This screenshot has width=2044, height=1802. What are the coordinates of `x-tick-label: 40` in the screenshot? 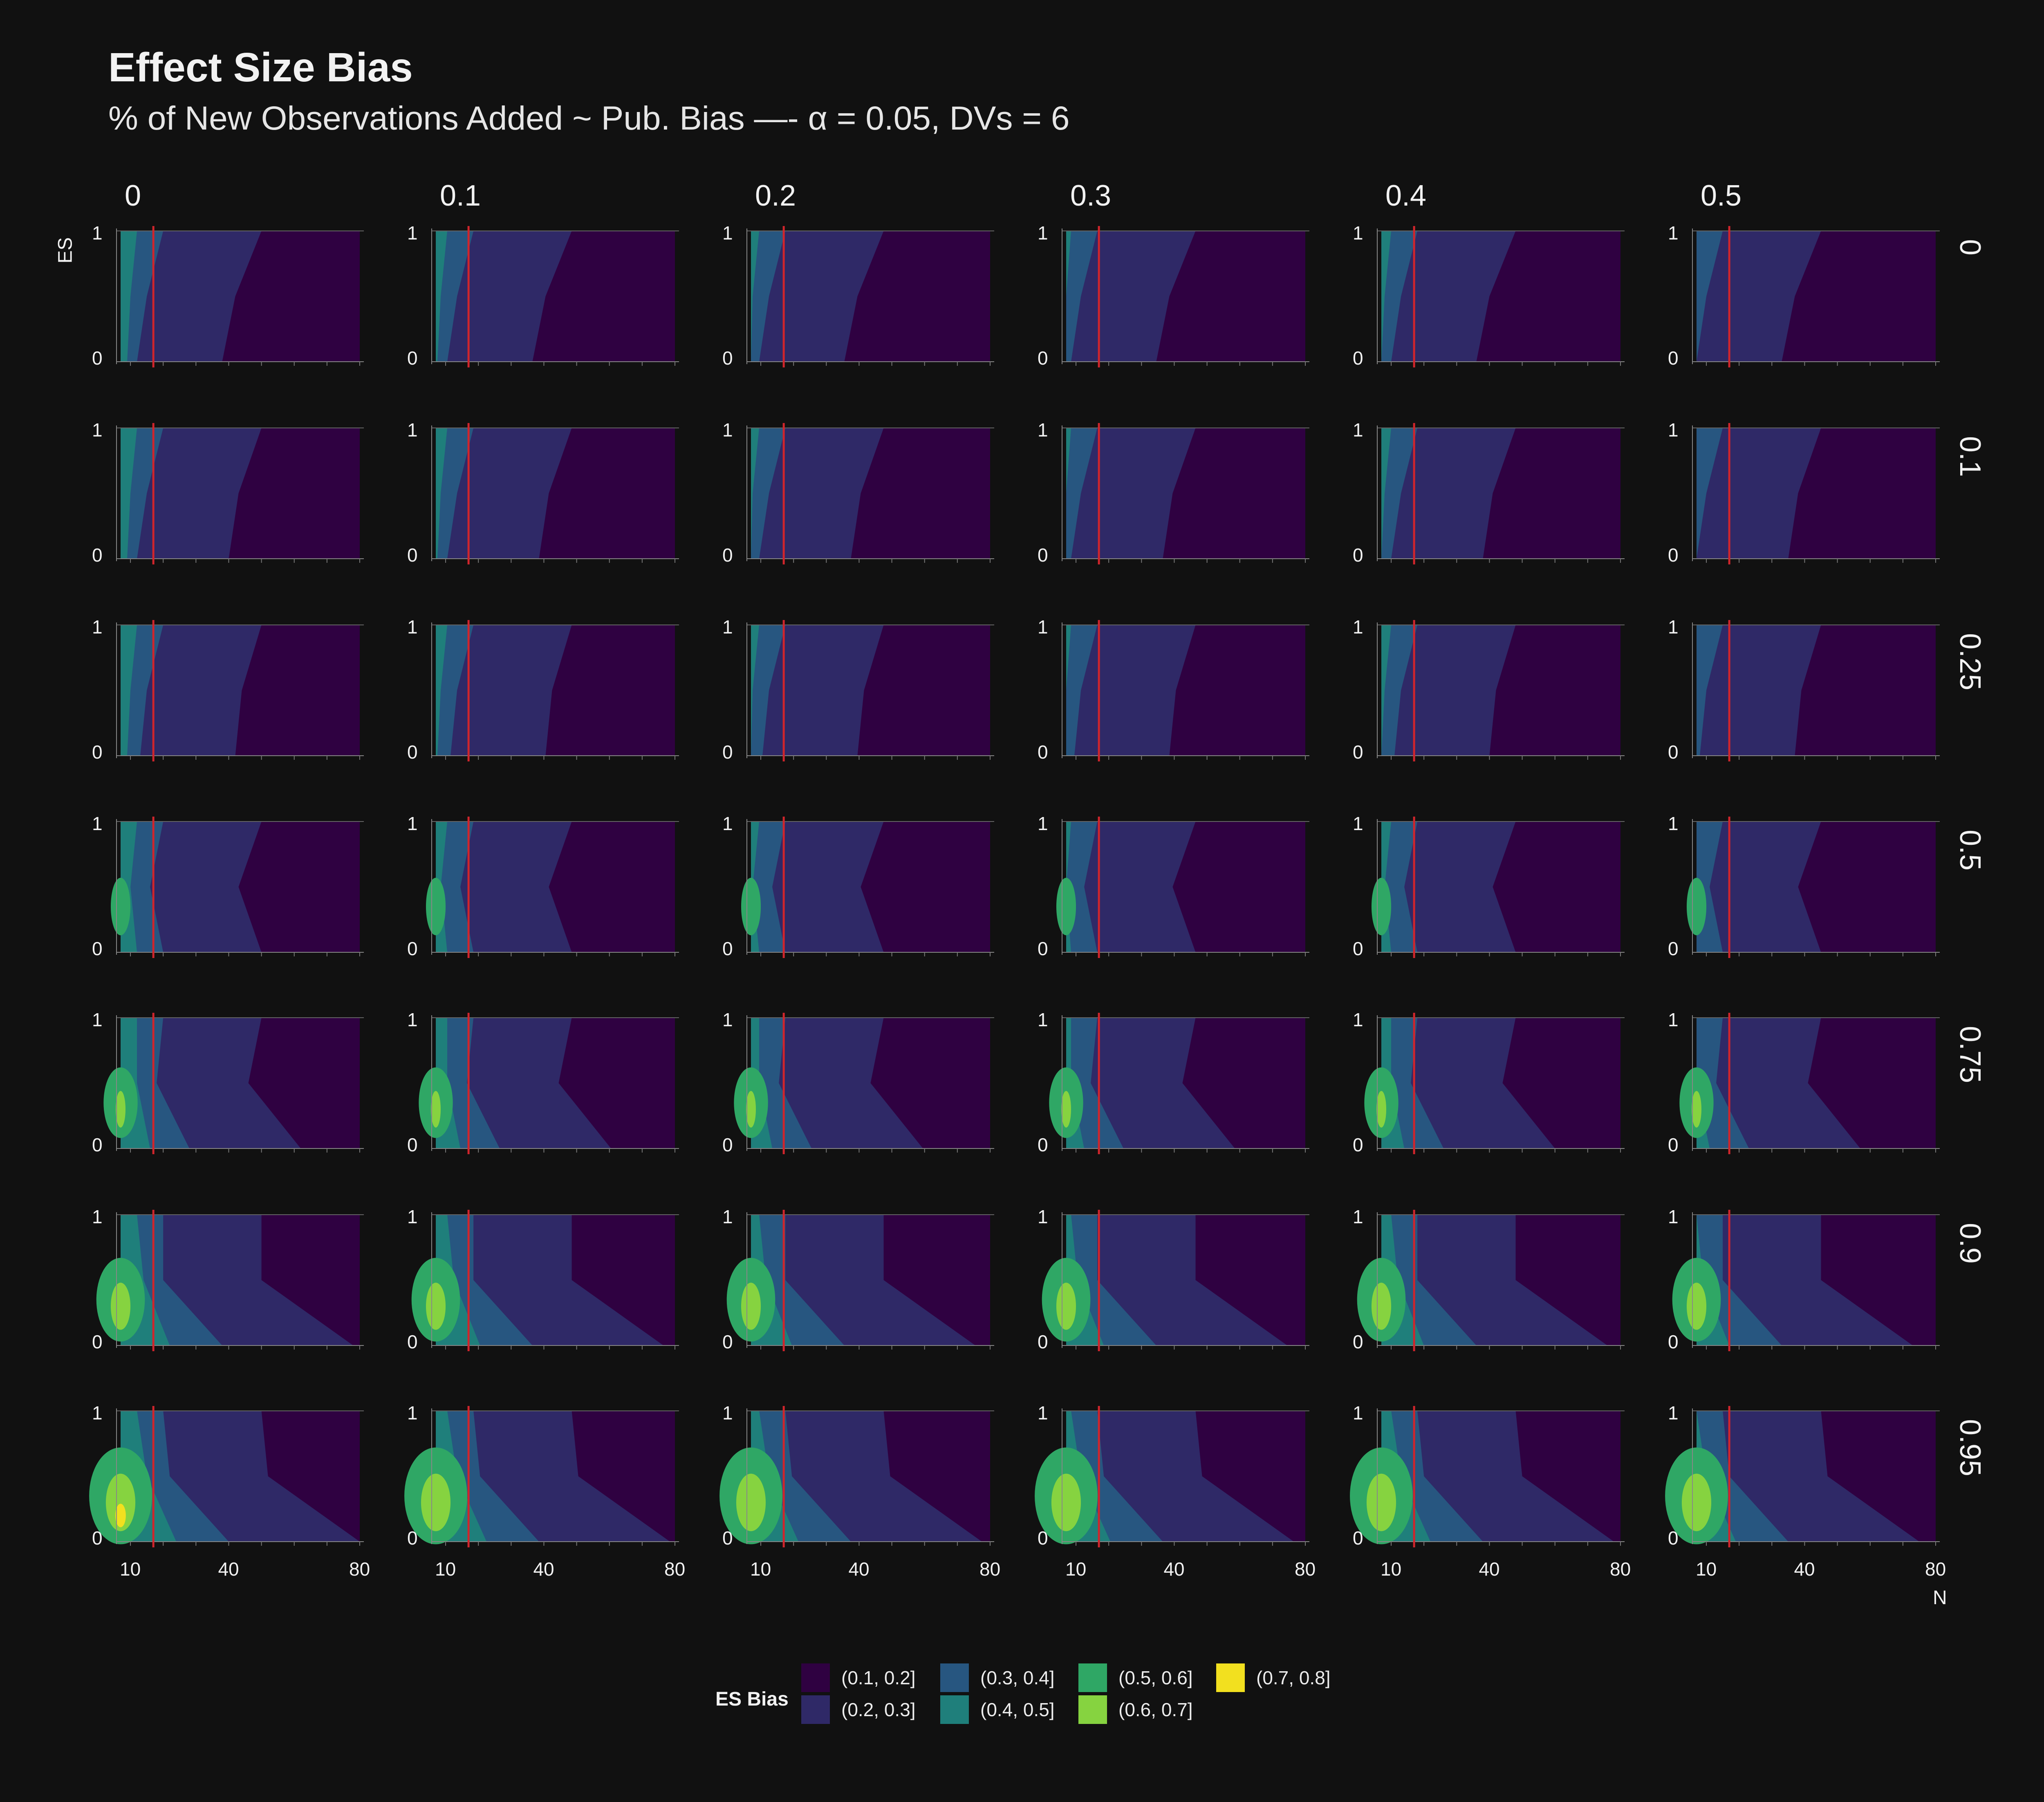 It's located at (544, 1569).